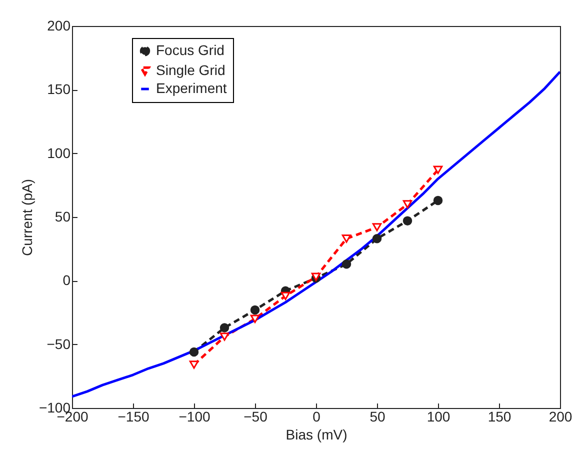 This screenshot has height=453, width=576. What do you see at coordinates (58, 344) in the screenshot?
I see `y-tick-label: −50` at bounding box center [58, 344].